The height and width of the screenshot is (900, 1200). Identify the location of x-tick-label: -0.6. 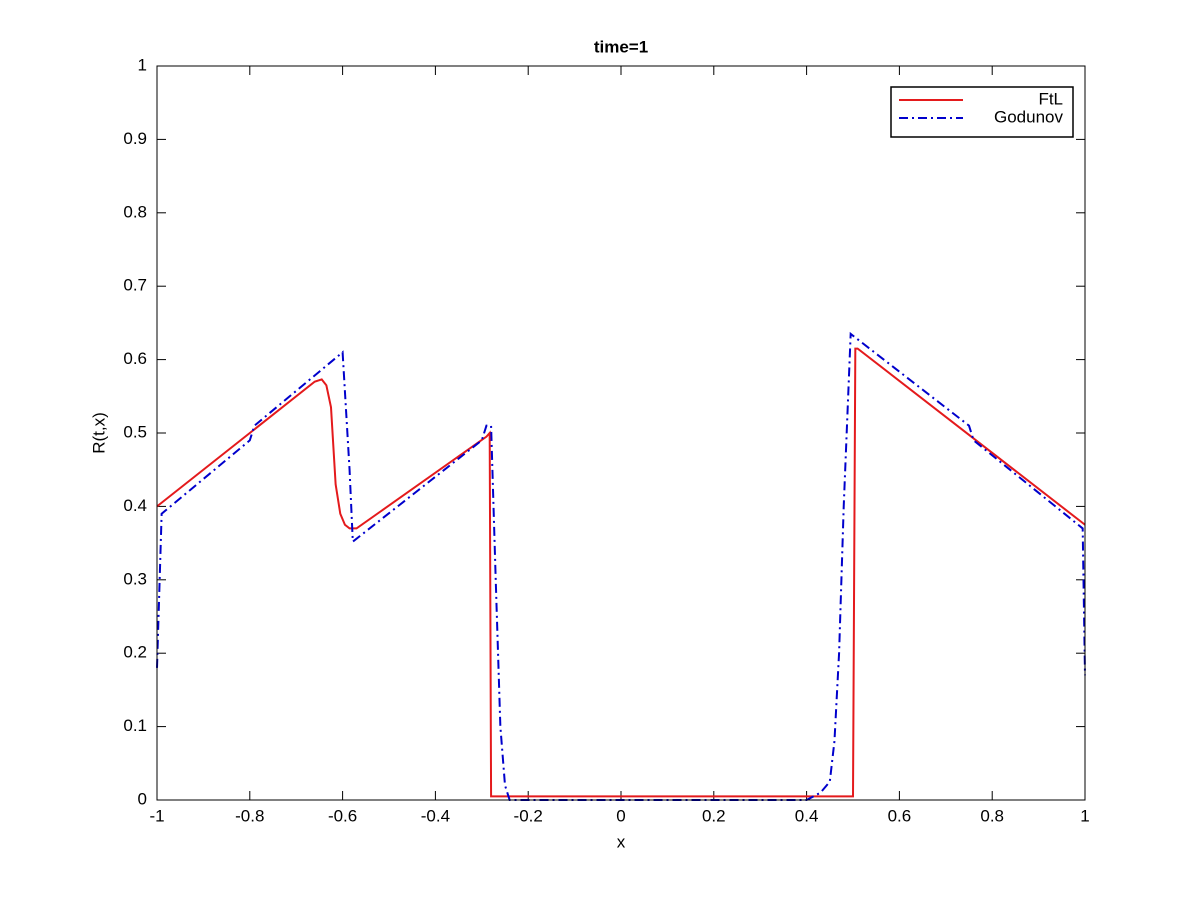
(342, 815).